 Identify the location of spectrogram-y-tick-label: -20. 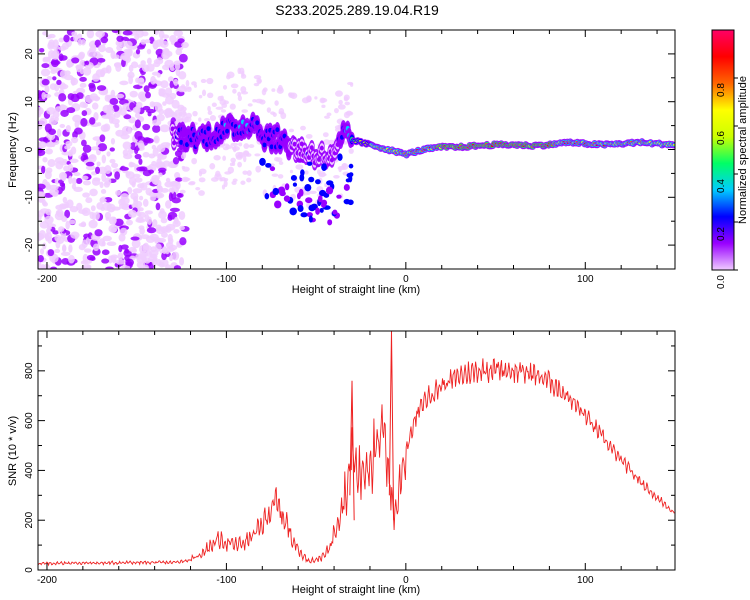
(29, 244).